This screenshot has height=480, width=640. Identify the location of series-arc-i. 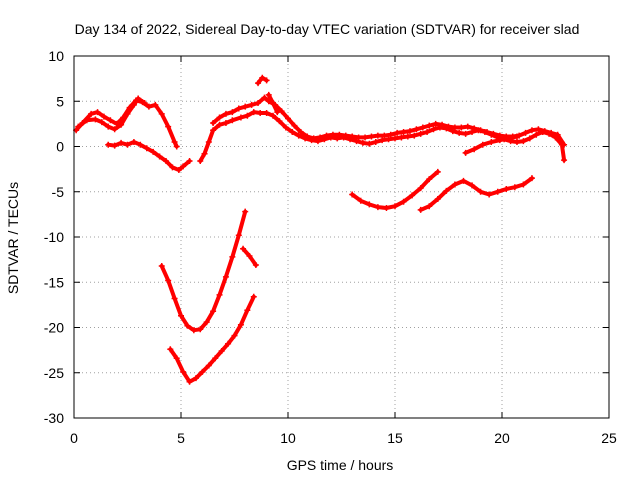
(395, 190).